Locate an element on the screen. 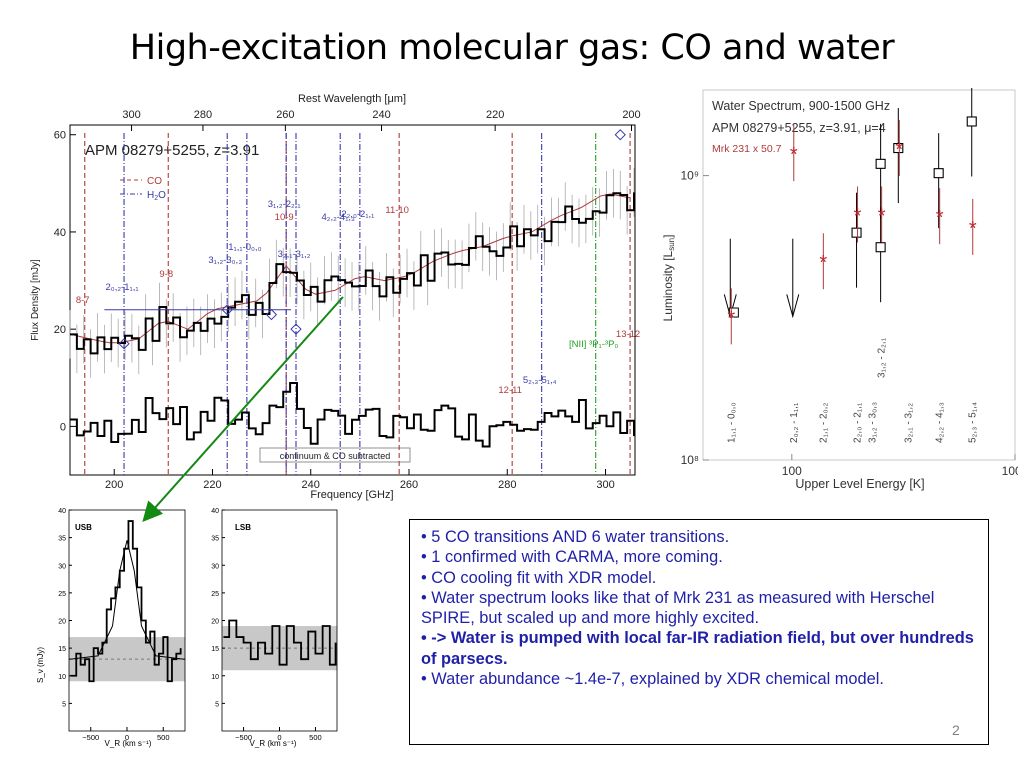  y-tick-label: 30 is located at coordinates (215, 566).